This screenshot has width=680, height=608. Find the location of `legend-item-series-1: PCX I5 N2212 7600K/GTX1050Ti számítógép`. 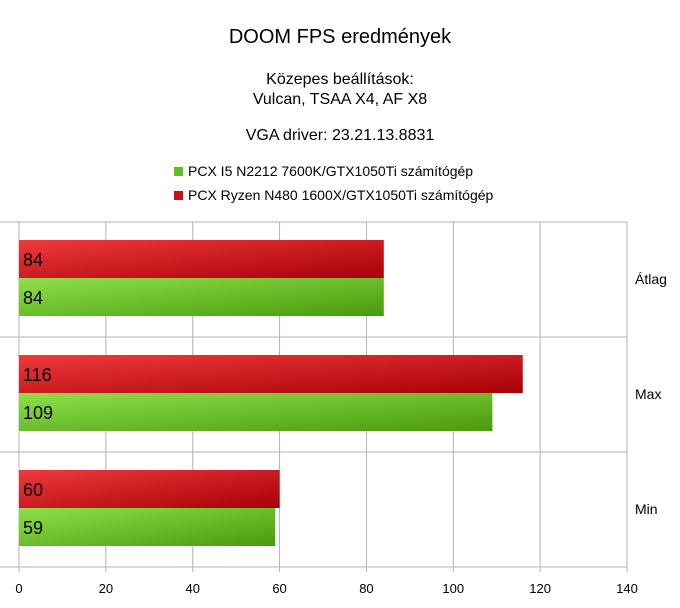

legend-item-series-1: PCX I5 N2212 7600K/GTX1050Ti számítógép is located at coordinates (323, 171).